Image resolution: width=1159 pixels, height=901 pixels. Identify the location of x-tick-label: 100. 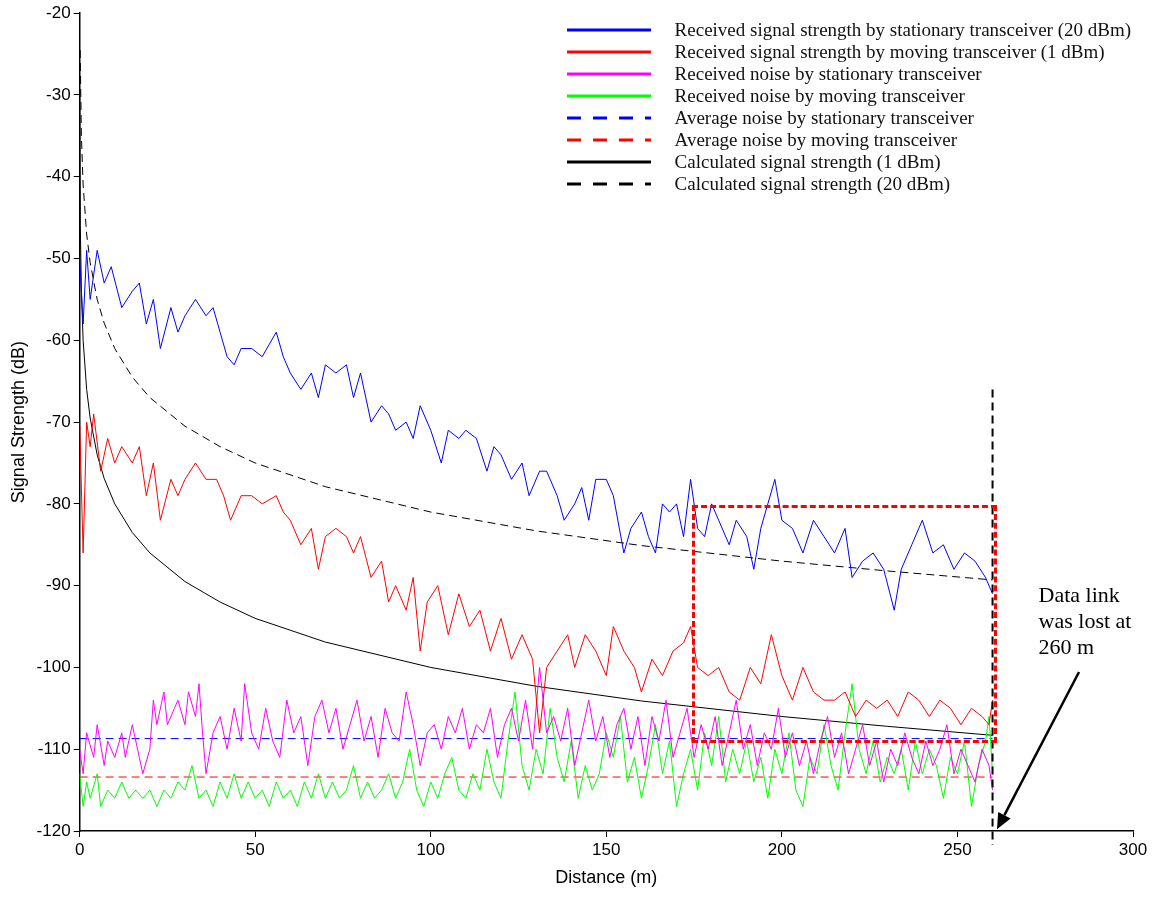
(430, 849).